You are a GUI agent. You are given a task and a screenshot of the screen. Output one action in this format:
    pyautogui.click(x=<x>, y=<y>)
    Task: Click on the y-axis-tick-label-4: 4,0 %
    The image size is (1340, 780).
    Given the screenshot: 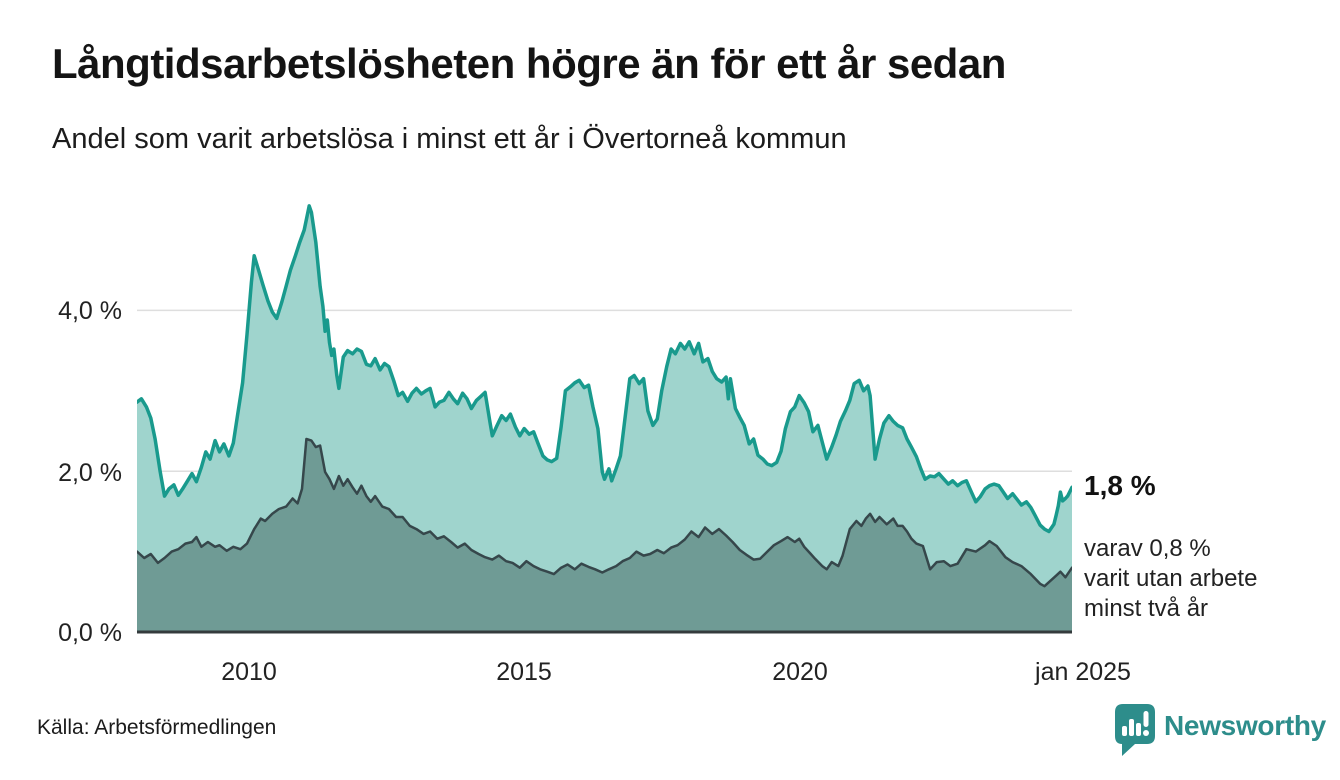 What is the action you would take?
    pyautogui.click(x=90, y=311)
    